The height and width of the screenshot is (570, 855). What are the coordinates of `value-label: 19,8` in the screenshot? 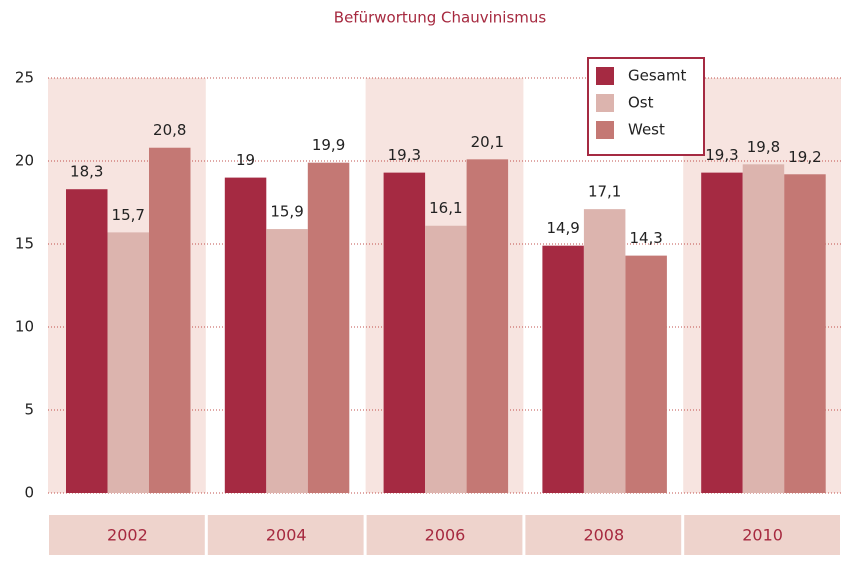 It's located at (763, 147).